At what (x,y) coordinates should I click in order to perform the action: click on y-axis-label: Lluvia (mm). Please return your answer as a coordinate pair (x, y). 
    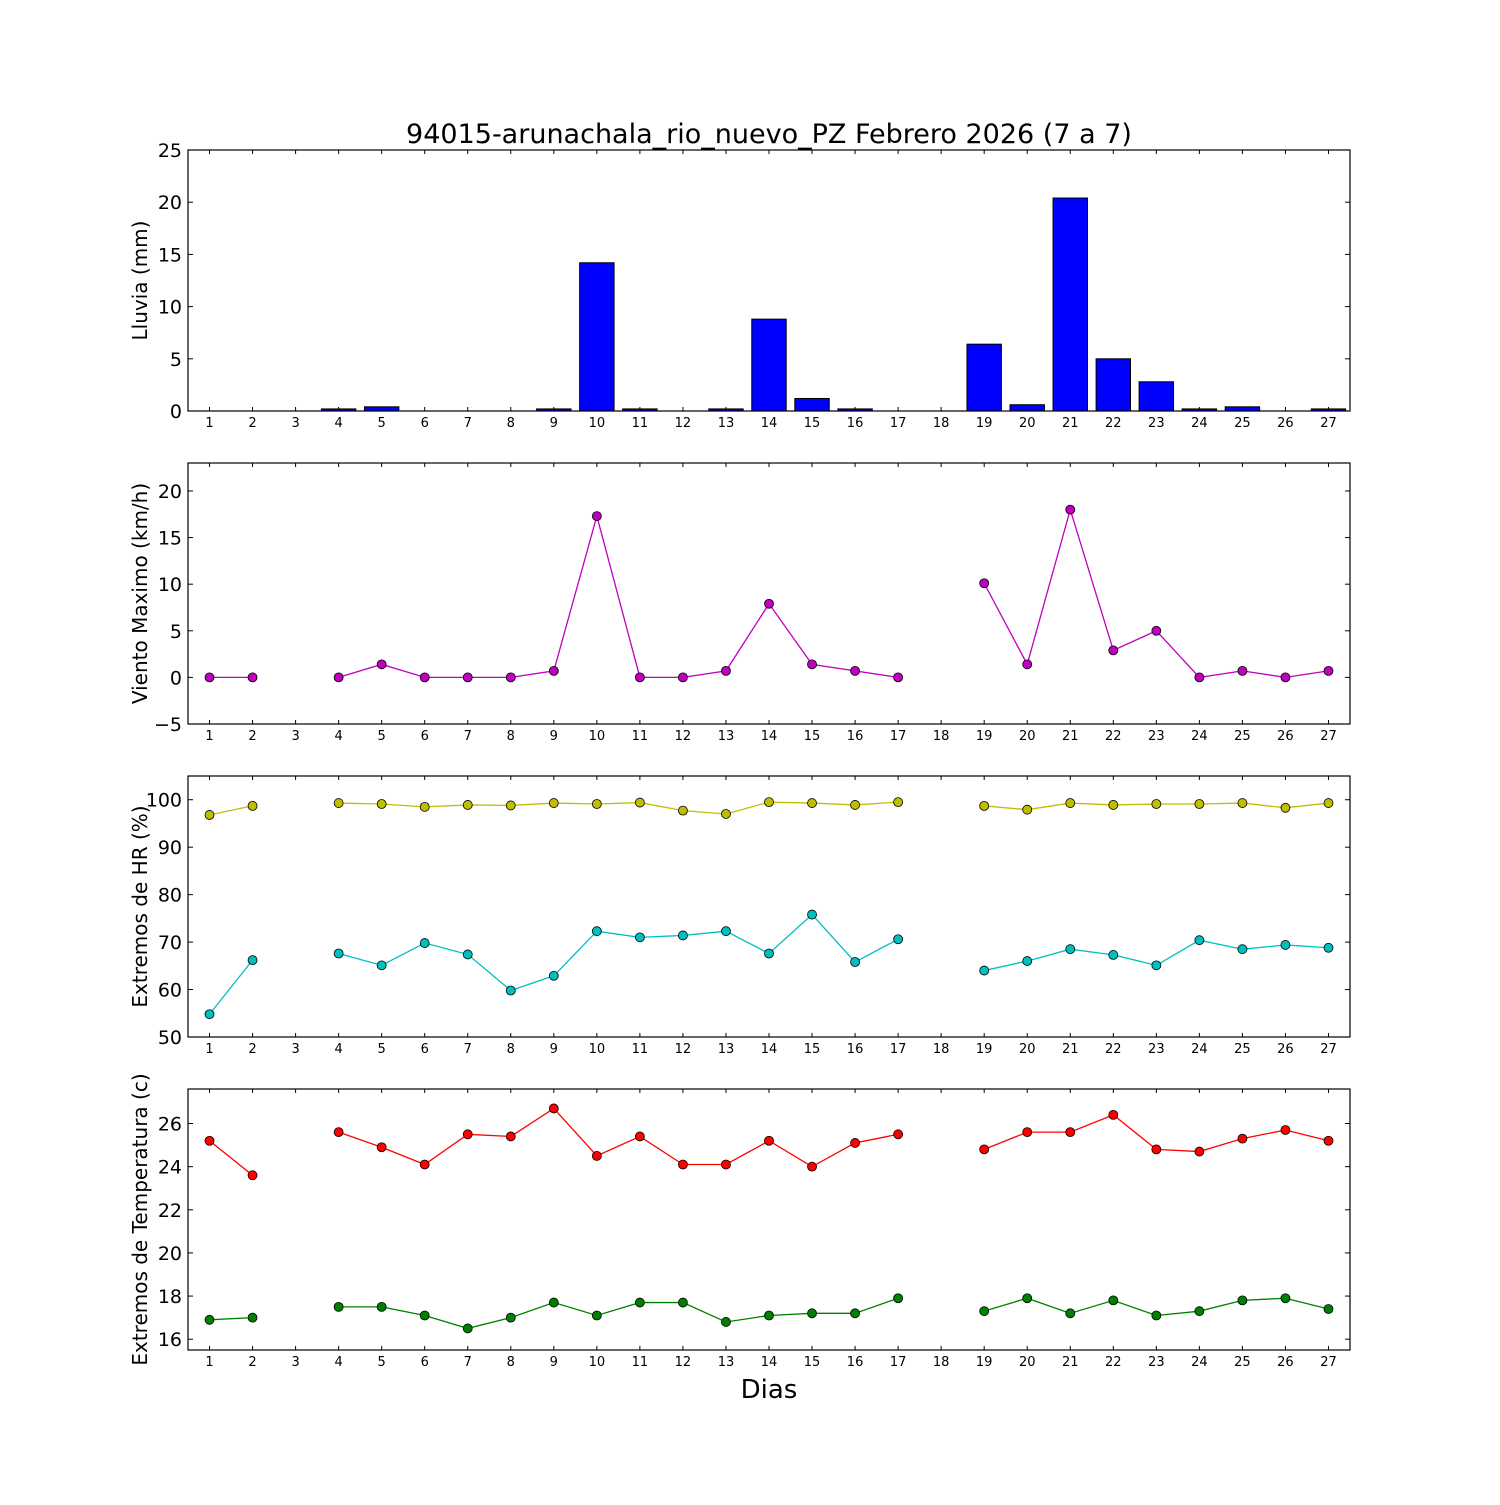
    Looking at the image, I should click on (140, 281).